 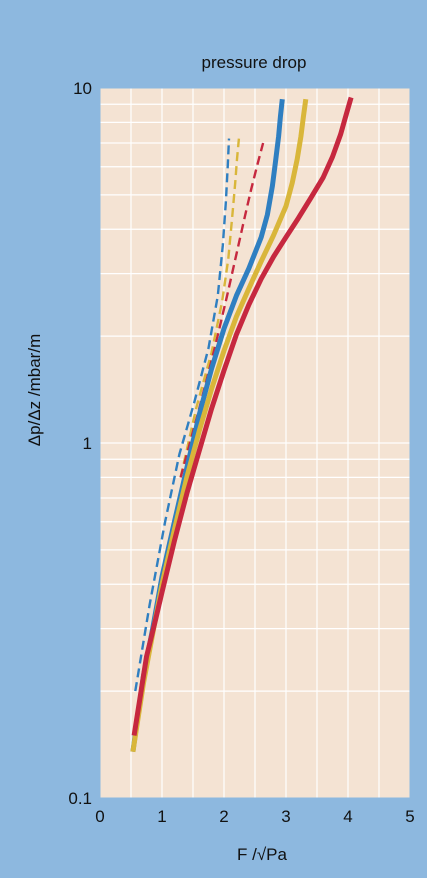 What do you see at coordinates (82, 88) in the screenshot?
I see `y-tick-label: 10` at bounding box center [82, 88].